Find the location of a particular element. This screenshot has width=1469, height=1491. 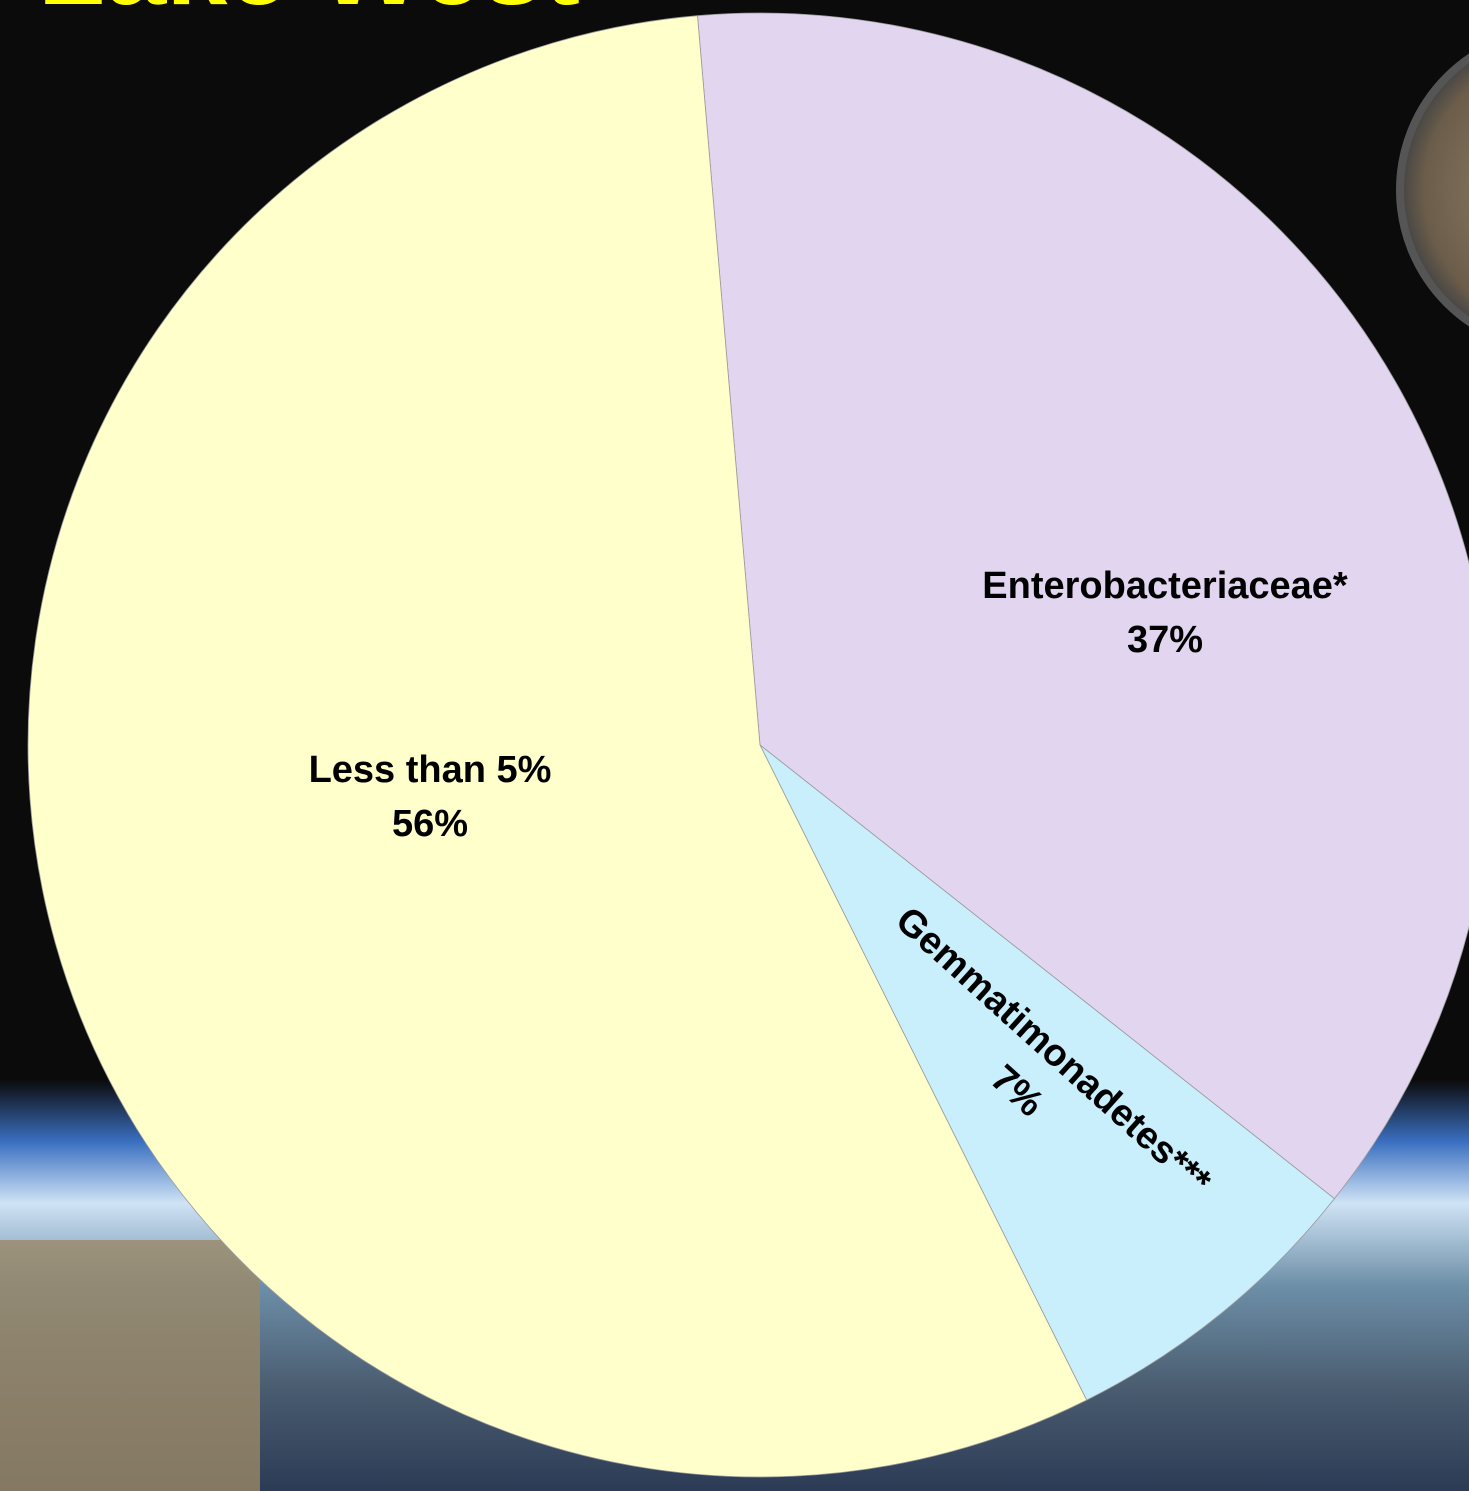

slice-label: Less than 5% 56% is located at coordinates (430, 797).